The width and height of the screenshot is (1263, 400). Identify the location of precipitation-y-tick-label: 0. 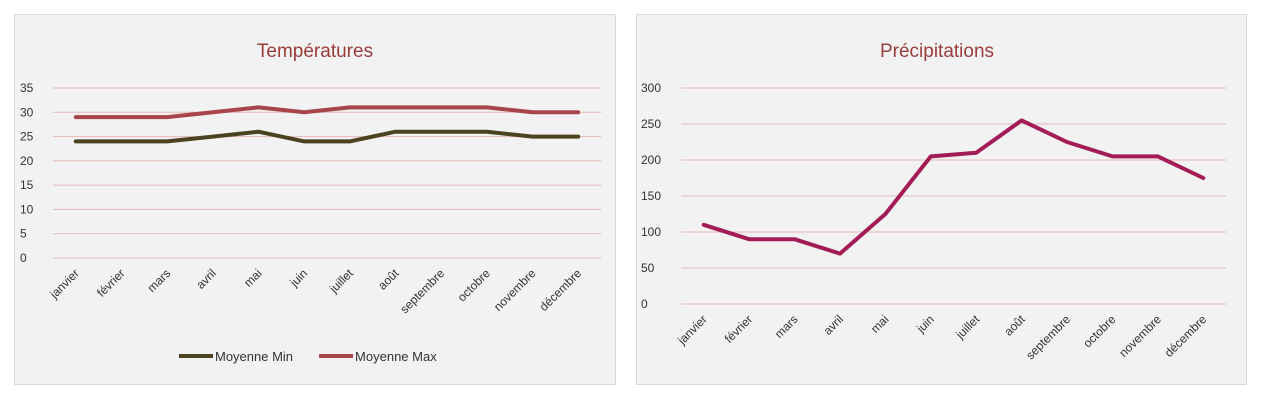
(644, 304).